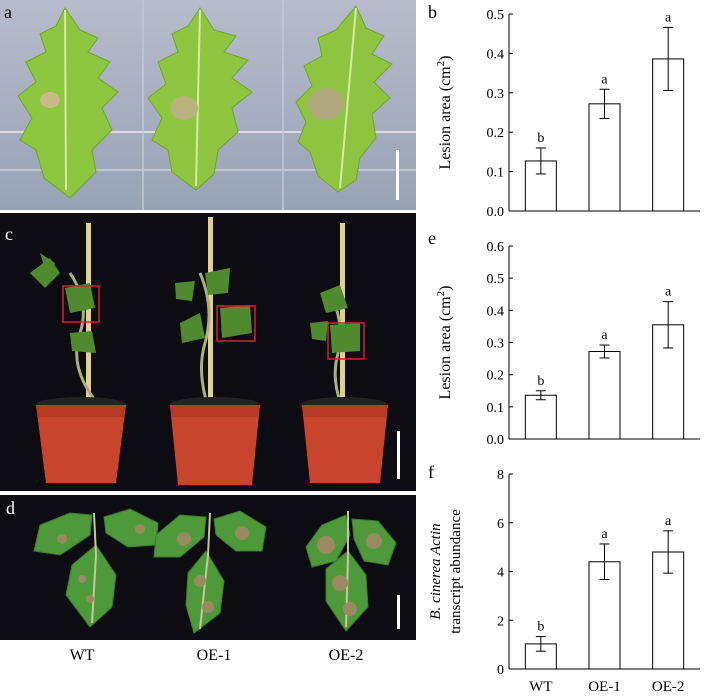 Image resolution: width=709 pixels, height=697 pixels. I want to click on sig-letter-e-1: a, so click(604, 335).